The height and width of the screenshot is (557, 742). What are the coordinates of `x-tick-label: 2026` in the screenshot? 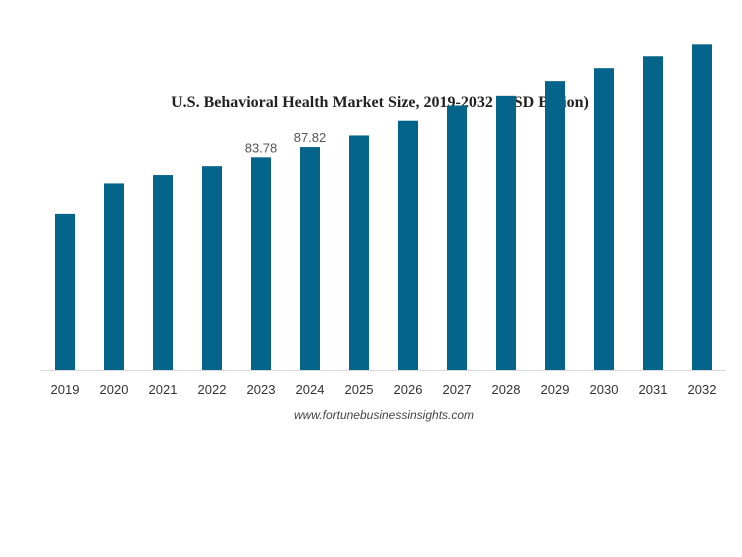 It's located at (408, 389).